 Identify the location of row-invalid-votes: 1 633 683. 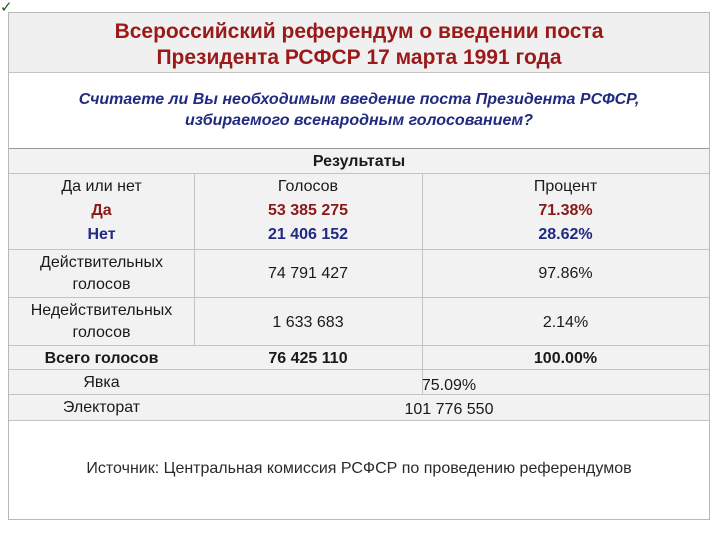
(308, 322).